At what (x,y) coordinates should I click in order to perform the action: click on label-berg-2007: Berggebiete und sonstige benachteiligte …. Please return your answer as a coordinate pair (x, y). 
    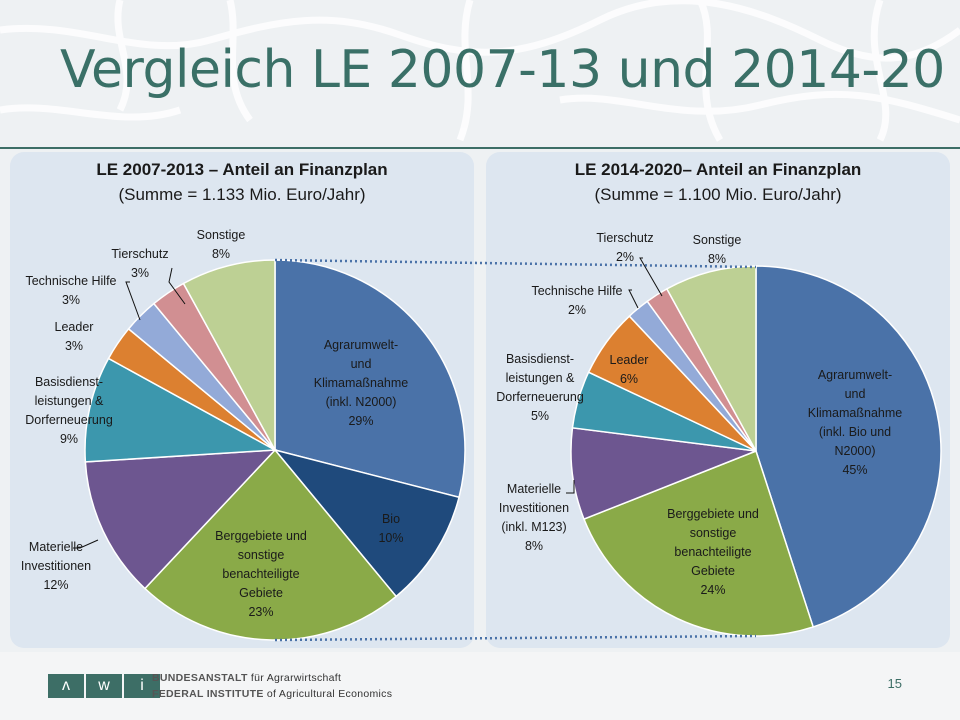
    Looking at the image, I should click on (261, 574).